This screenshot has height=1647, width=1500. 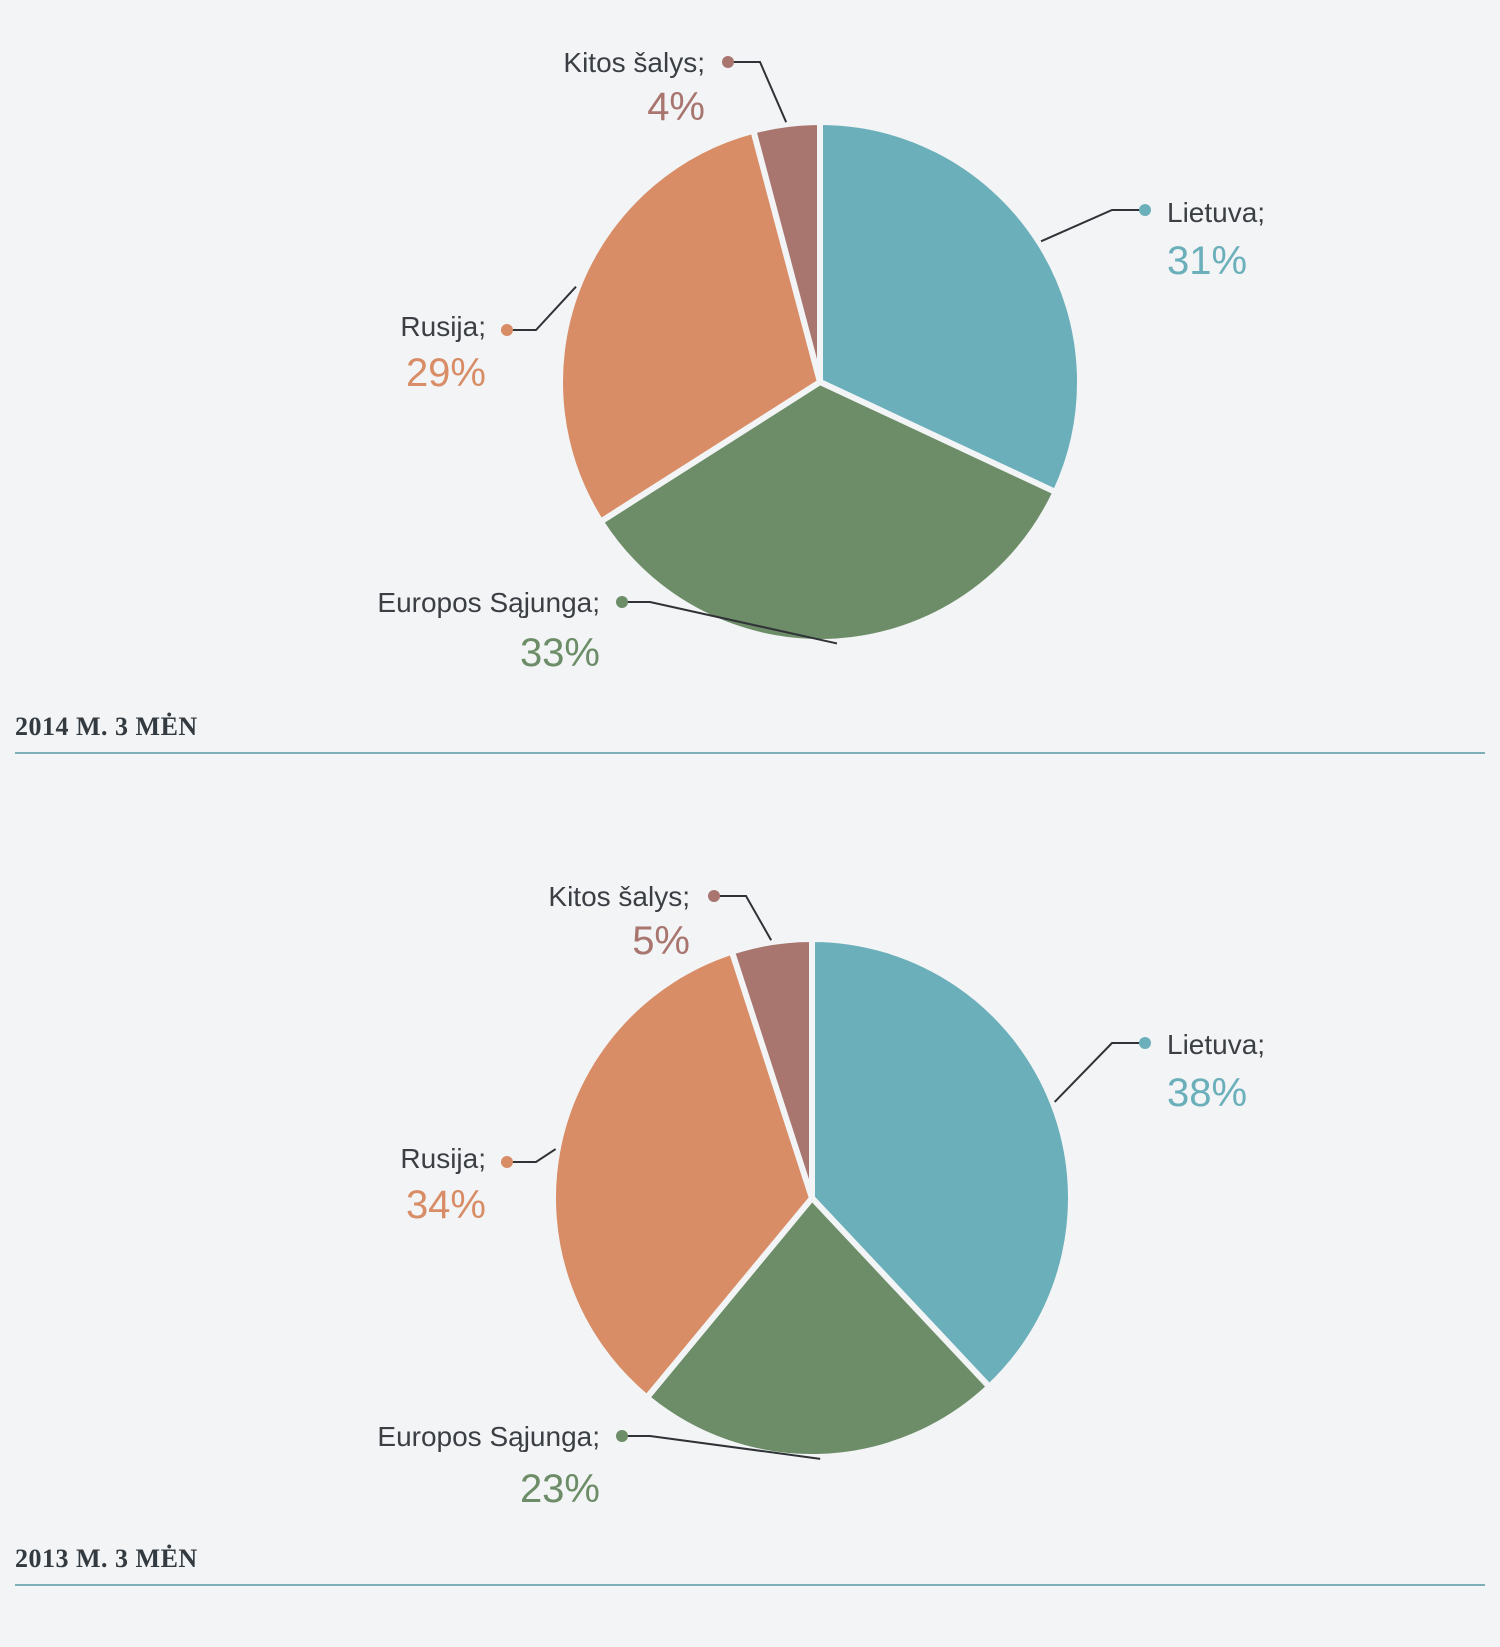 What do you see at coordinates (676, 107) in the screenshot?
I see `slice-value-kitos-salys: 4%` at bounding box center [676, 107].